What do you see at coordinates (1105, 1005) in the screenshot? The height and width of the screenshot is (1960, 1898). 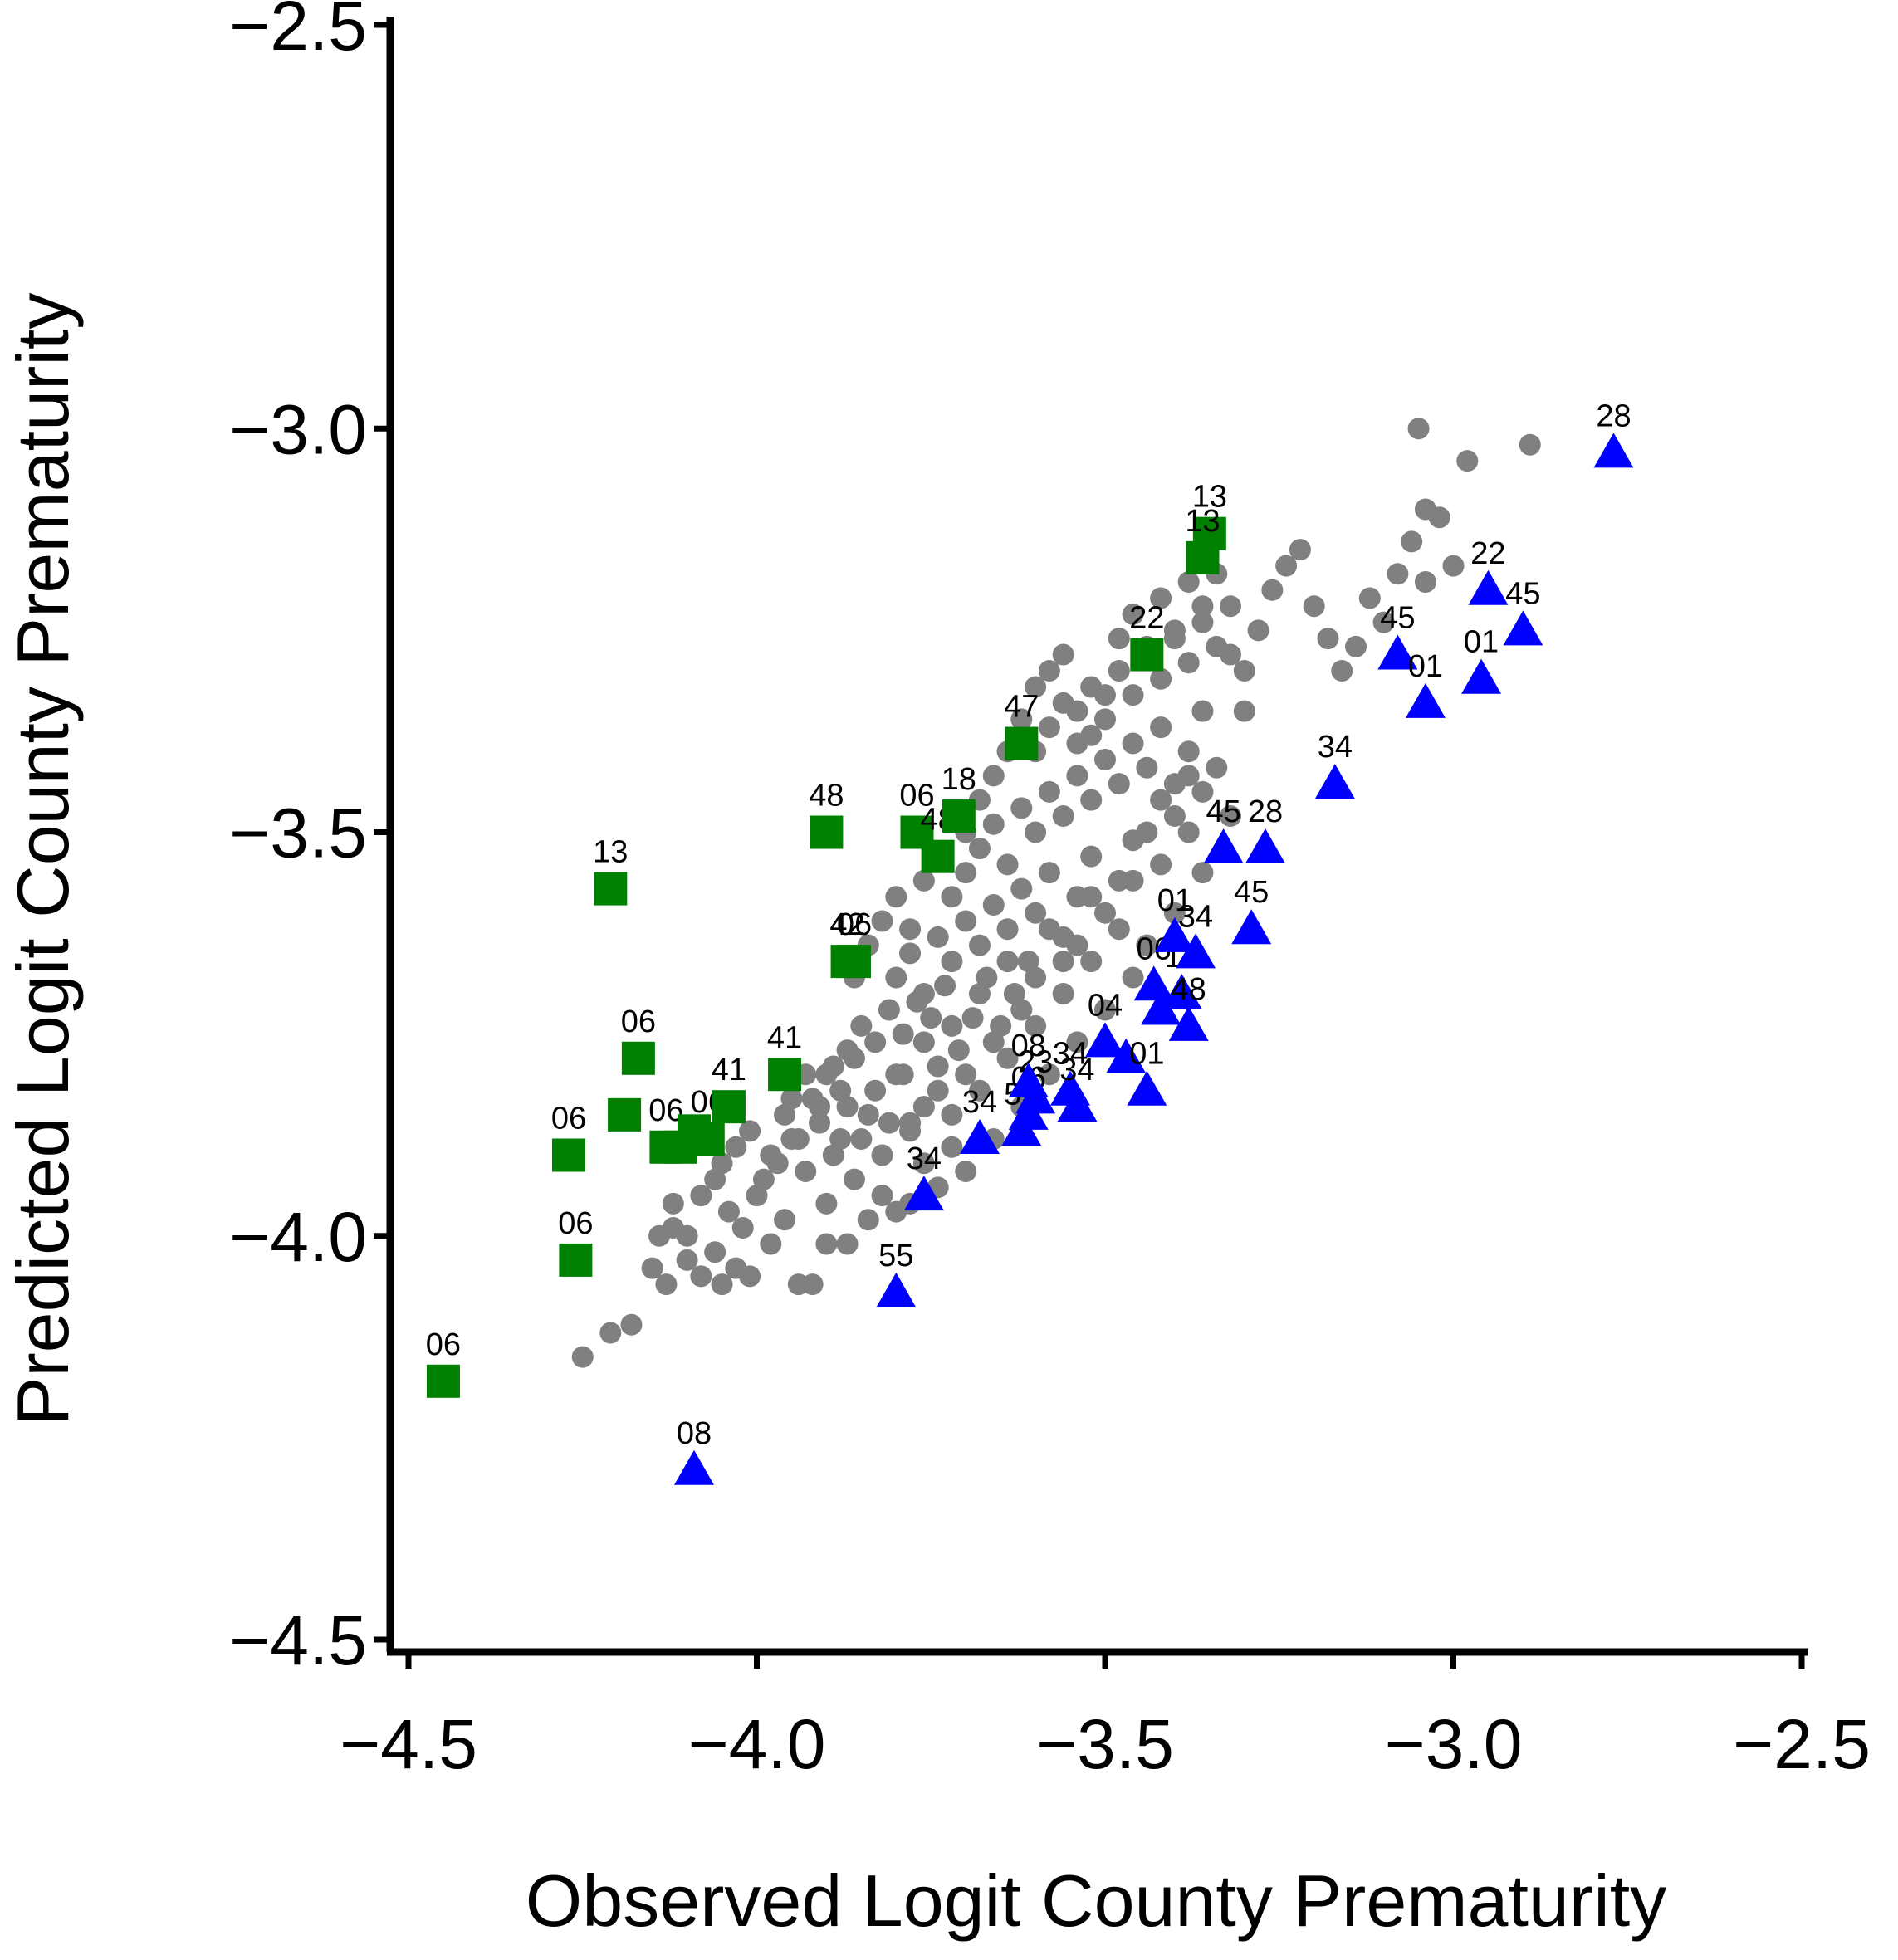 I see `point-label: 04` at bounding box center [1105, 1005].